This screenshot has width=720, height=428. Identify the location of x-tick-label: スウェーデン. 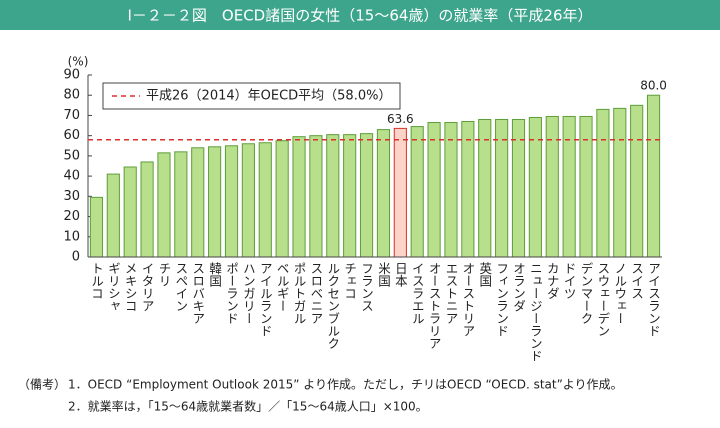
(602, 299).